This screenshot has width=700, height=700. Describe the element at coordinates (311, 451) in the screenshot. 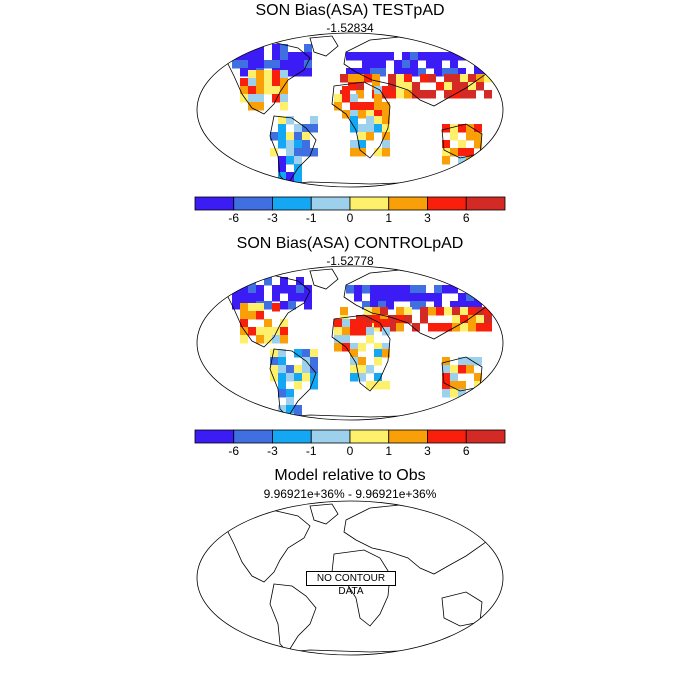

I see `colorbar-label: -1` at that location.